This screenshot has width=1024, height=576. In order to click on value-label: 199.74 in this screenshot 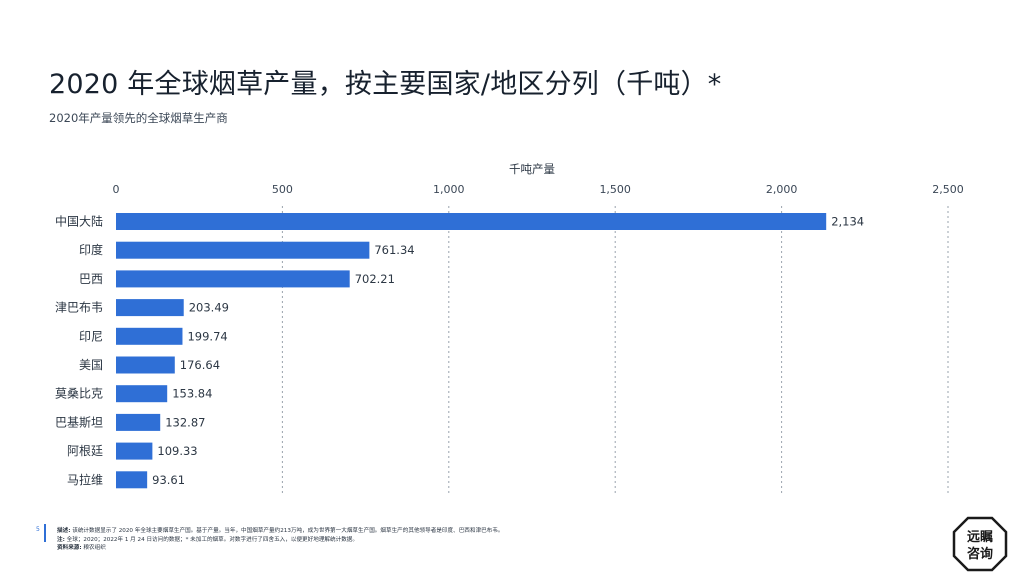, I will do `click(207, 336)`.